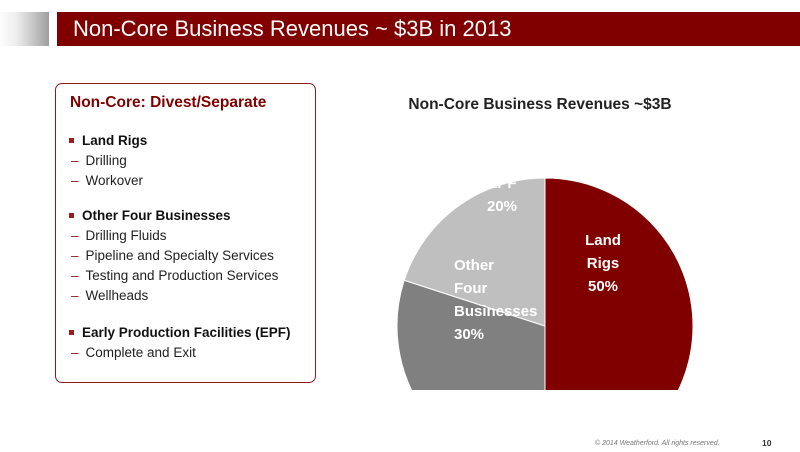  What do you see at coordinates (115, 140) in the screenshot?
I see `group-label: Land Rigs` at bounding box center [115, 140].